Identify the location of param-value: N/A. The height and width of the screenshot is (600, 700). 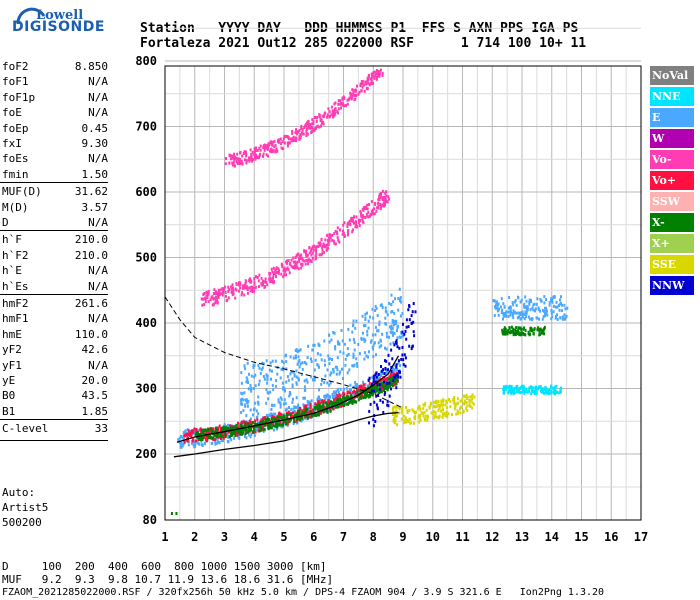
(98, 271).